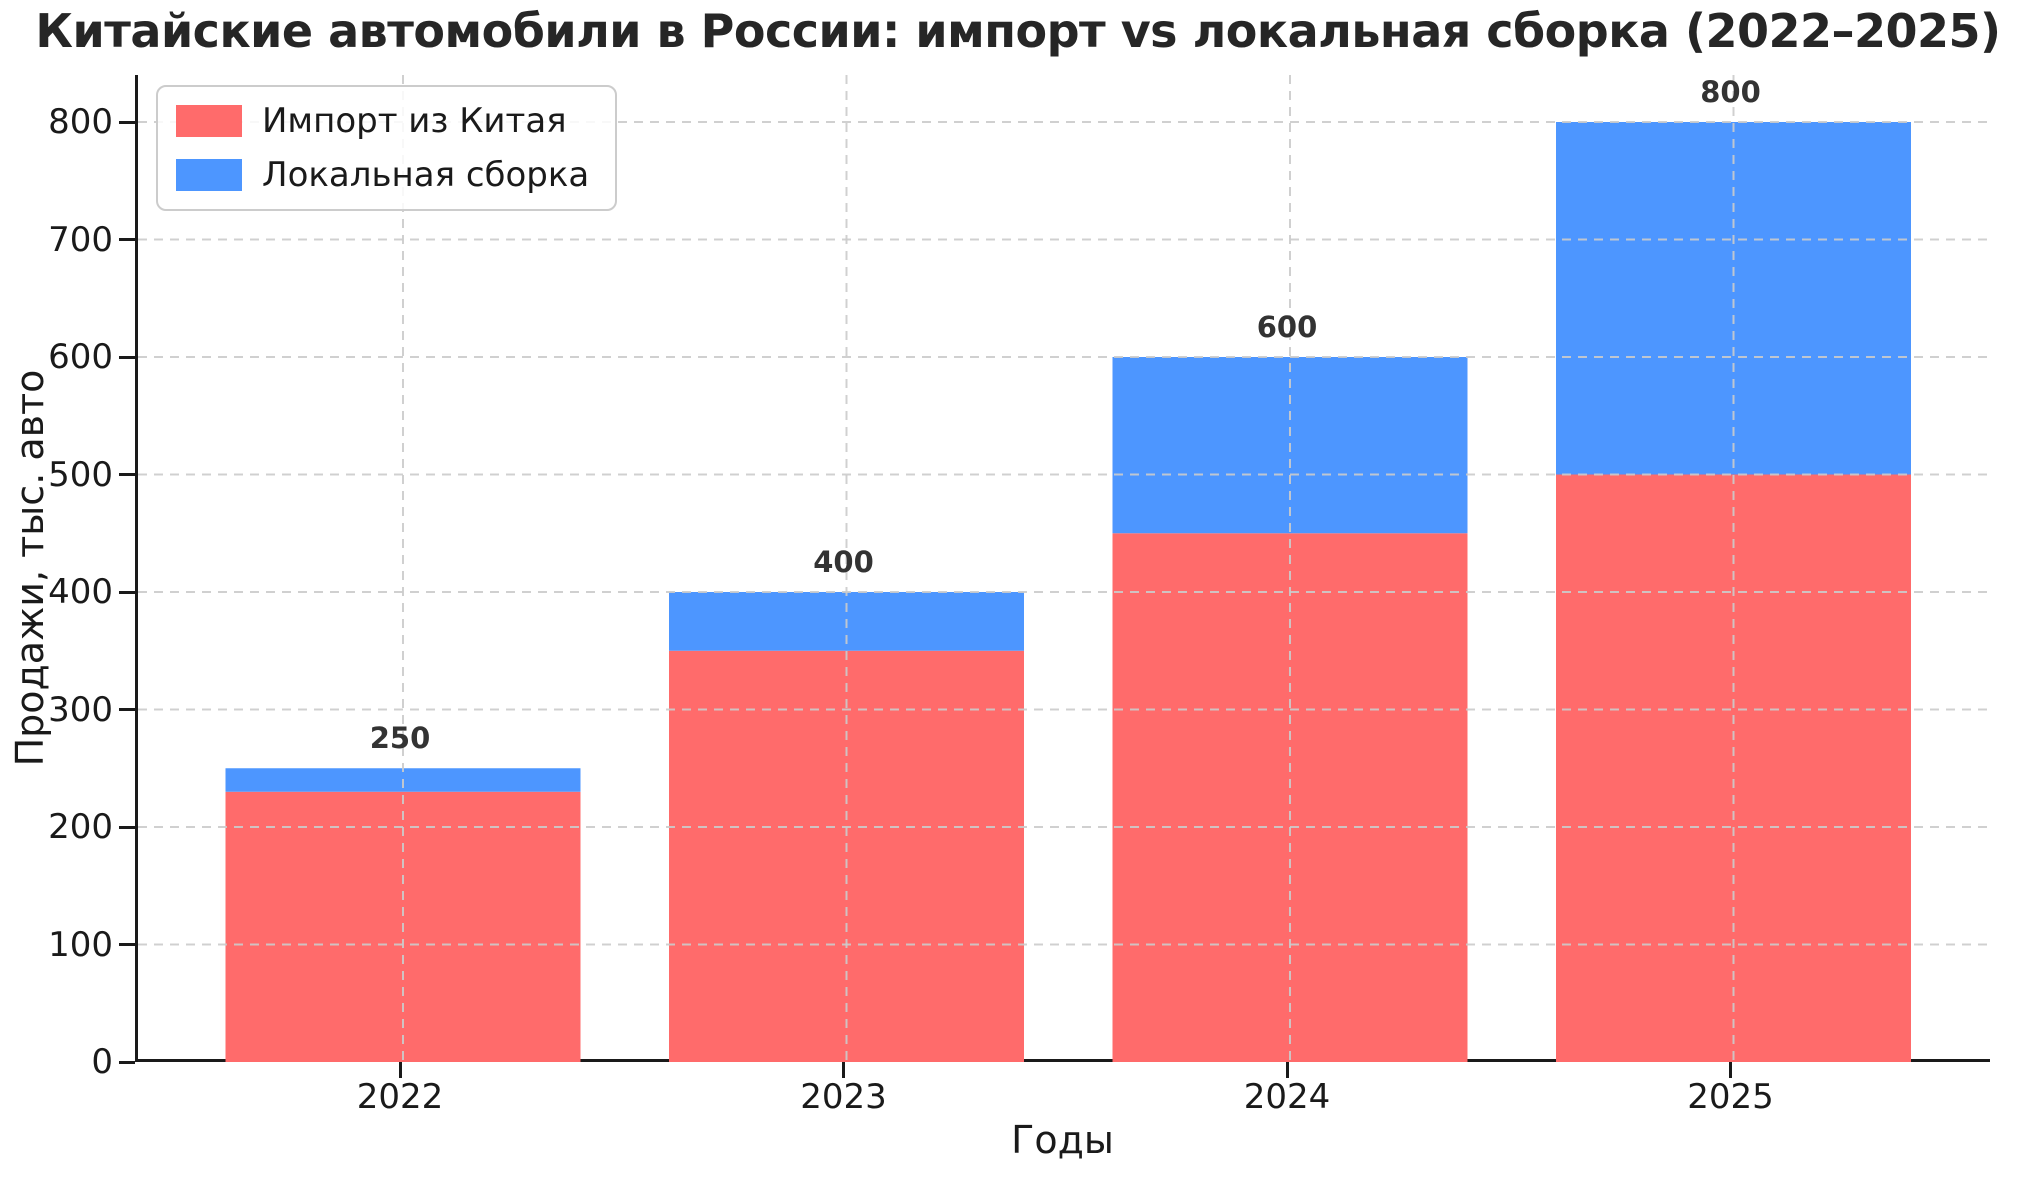 This screenshot has width=2036, height=1180. Describe the element at coordinates (426, 175) in the screenshot. I see `legend-label-local: Локальная сборка` at that location.